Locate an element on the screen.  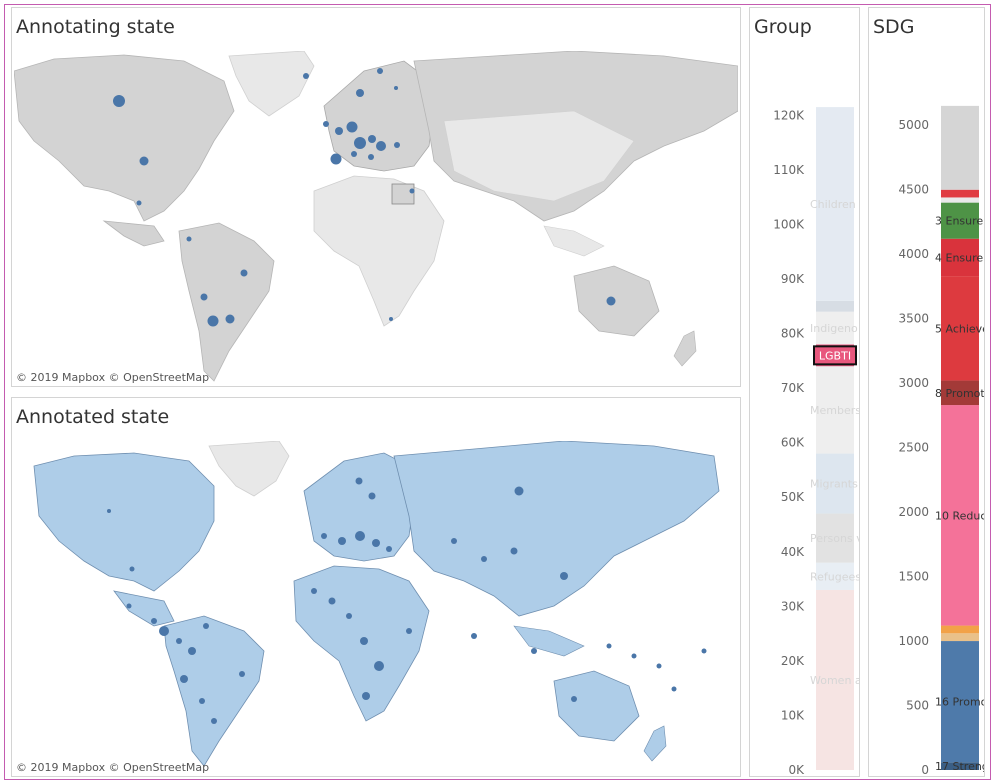
bar-segment-label: 8 Promot is located at coordinates (959, 393).